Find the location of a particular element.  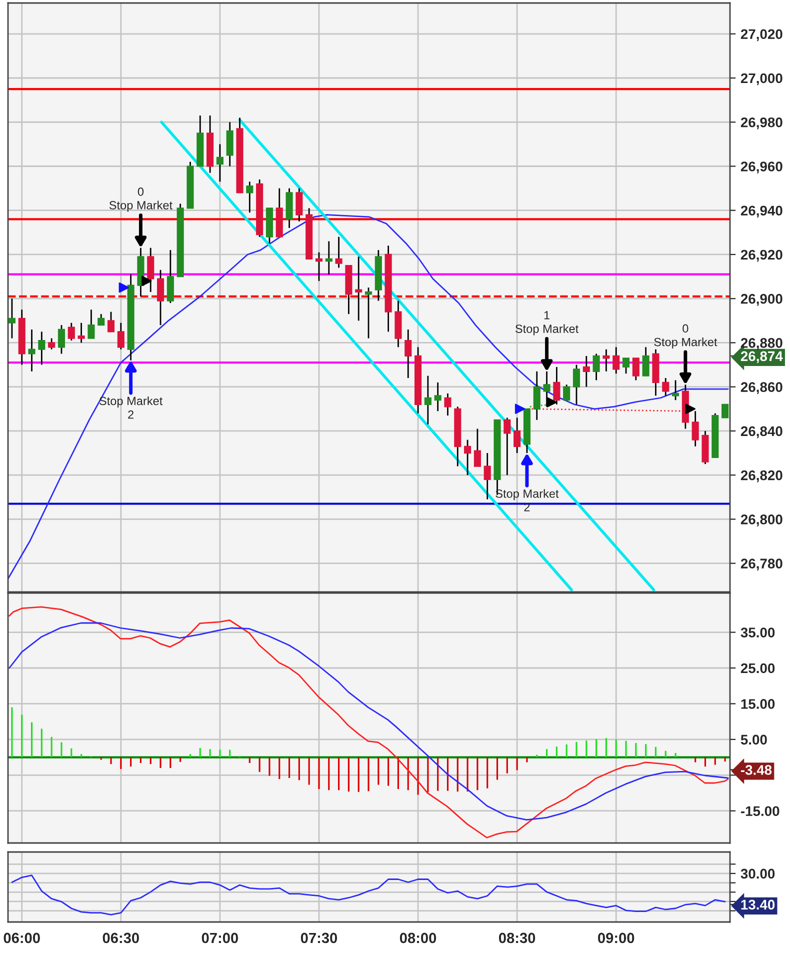

y-tick-label: 26,860 is located at coordinates (761, 388).